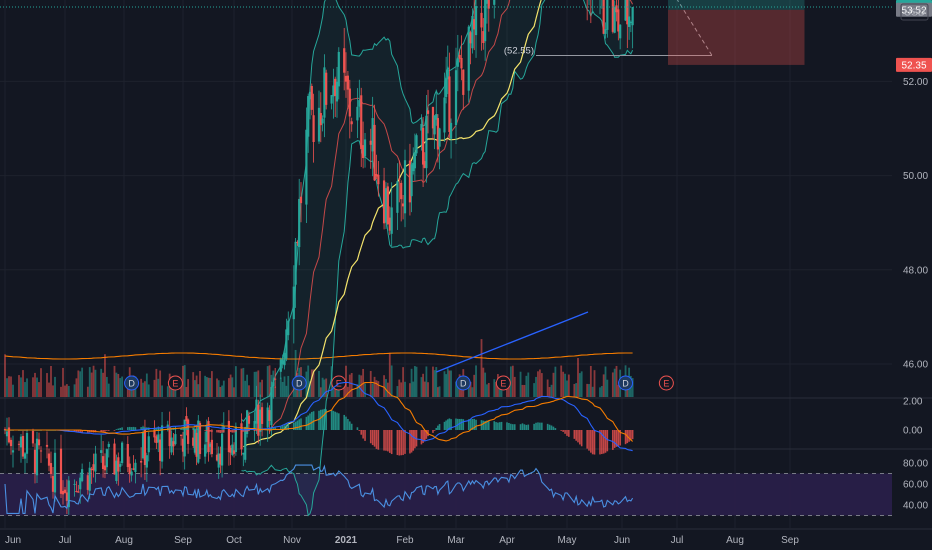  Describe the element at coordinates (405, 540) in the screenshot. I see `time-axis-label: Feb` at that location.